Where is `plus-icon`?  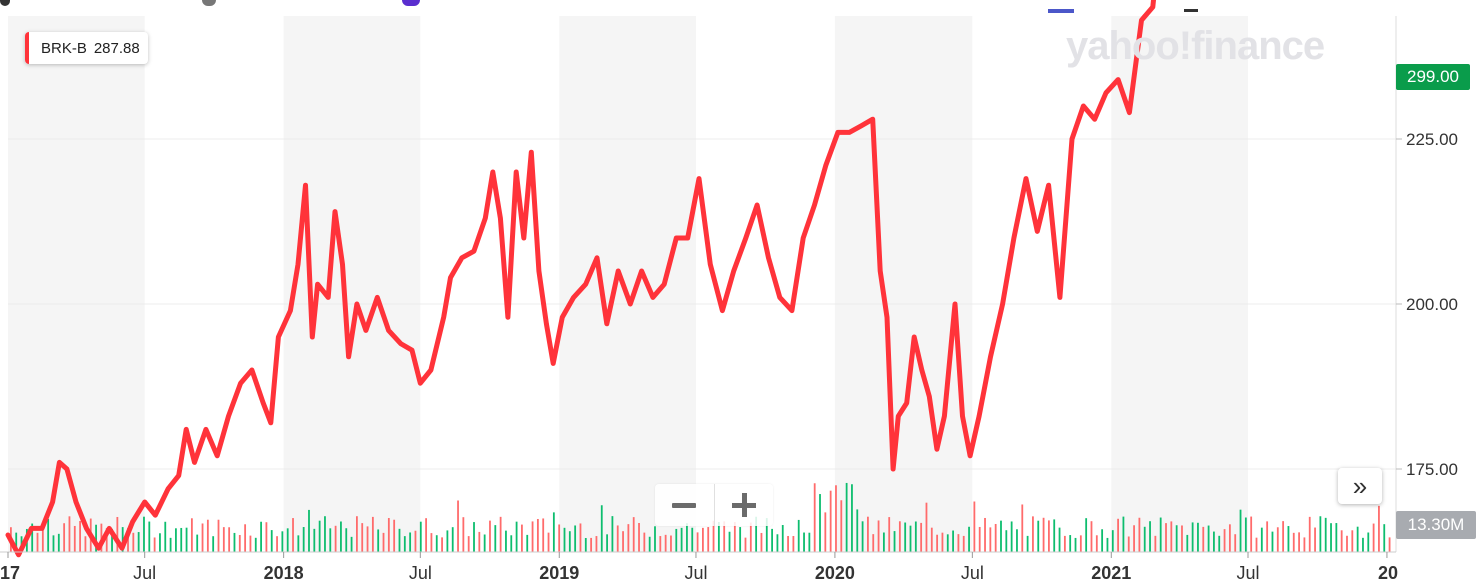 plus-icon is located at coordinates (743, 505).